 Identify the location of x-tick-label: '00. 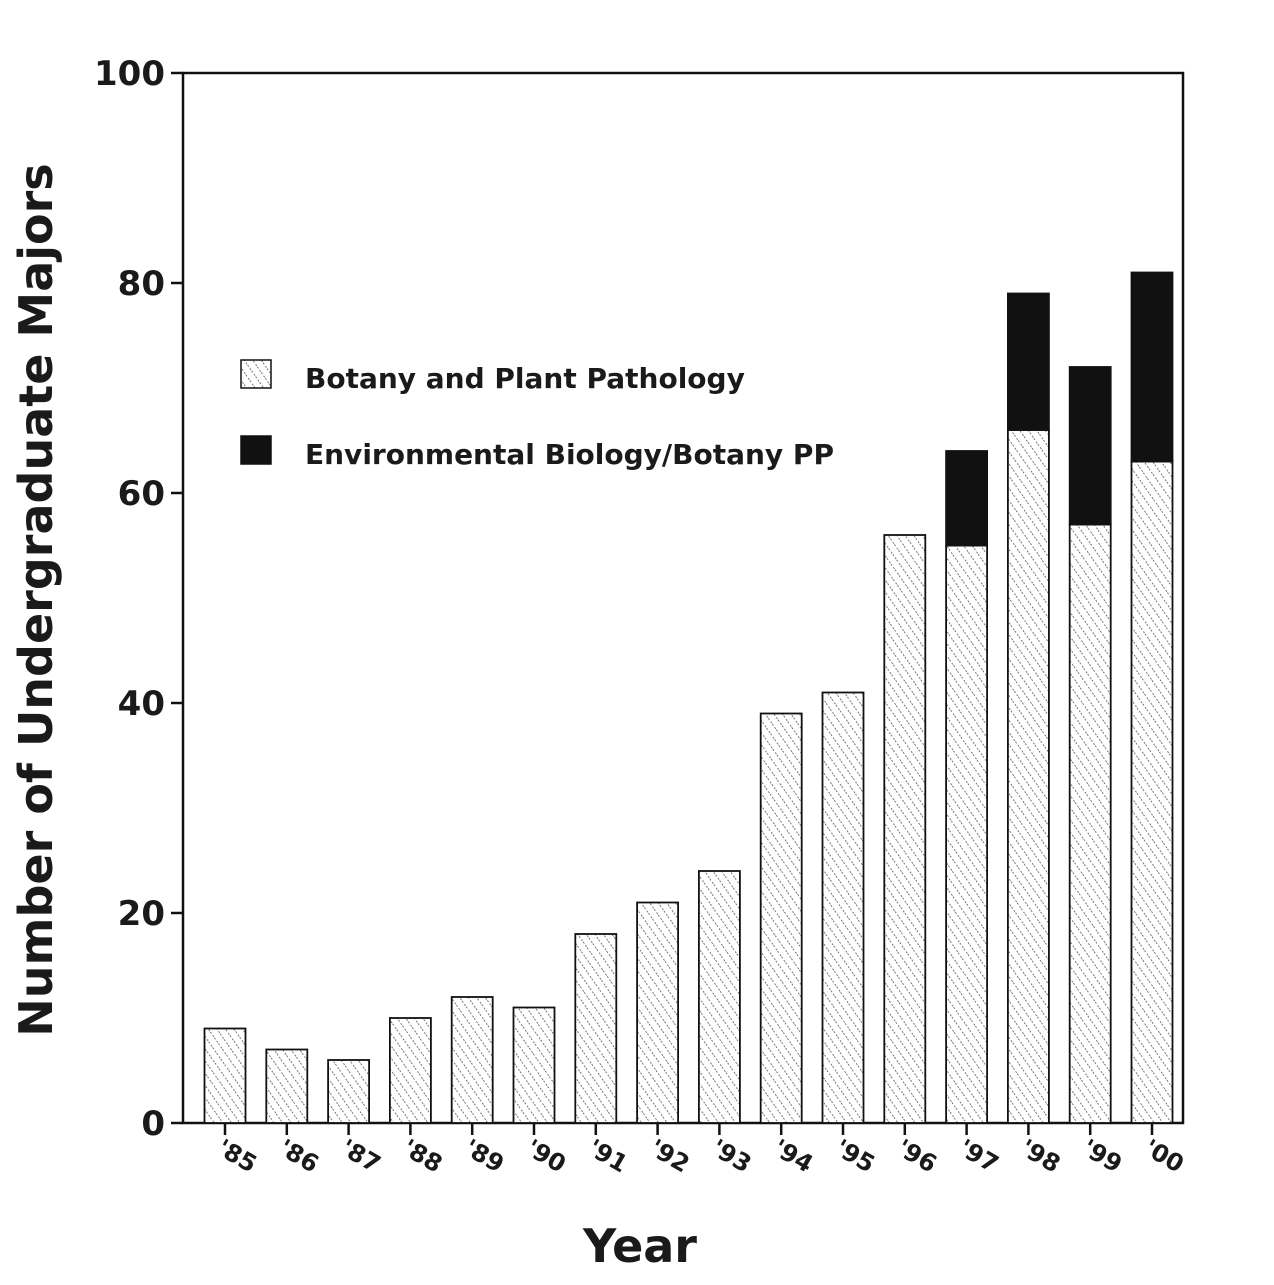
(1163, 1156).